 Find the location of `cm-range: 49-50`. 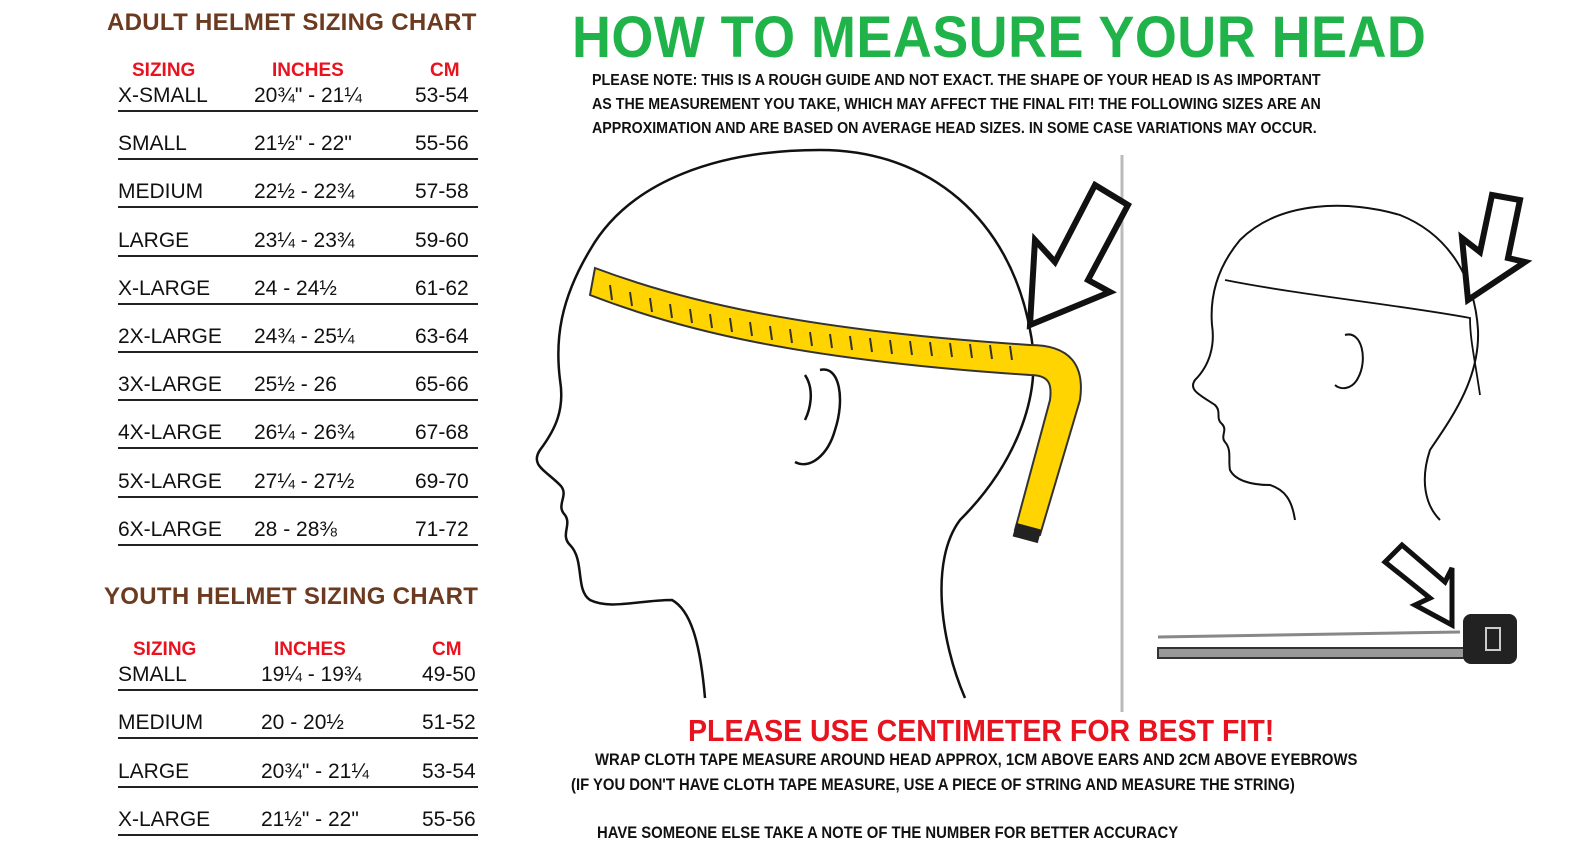

cm-range: 49-50 is located at coordinates (449, 674).